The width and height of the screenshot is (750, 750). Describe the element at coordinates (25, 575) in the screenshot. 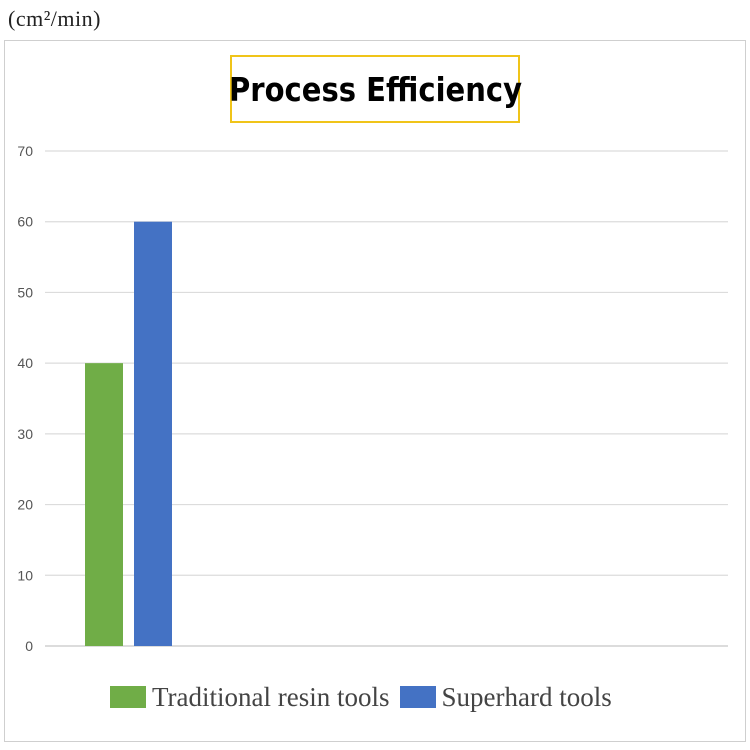

I see `y-tick-label-10: 10` at that location.